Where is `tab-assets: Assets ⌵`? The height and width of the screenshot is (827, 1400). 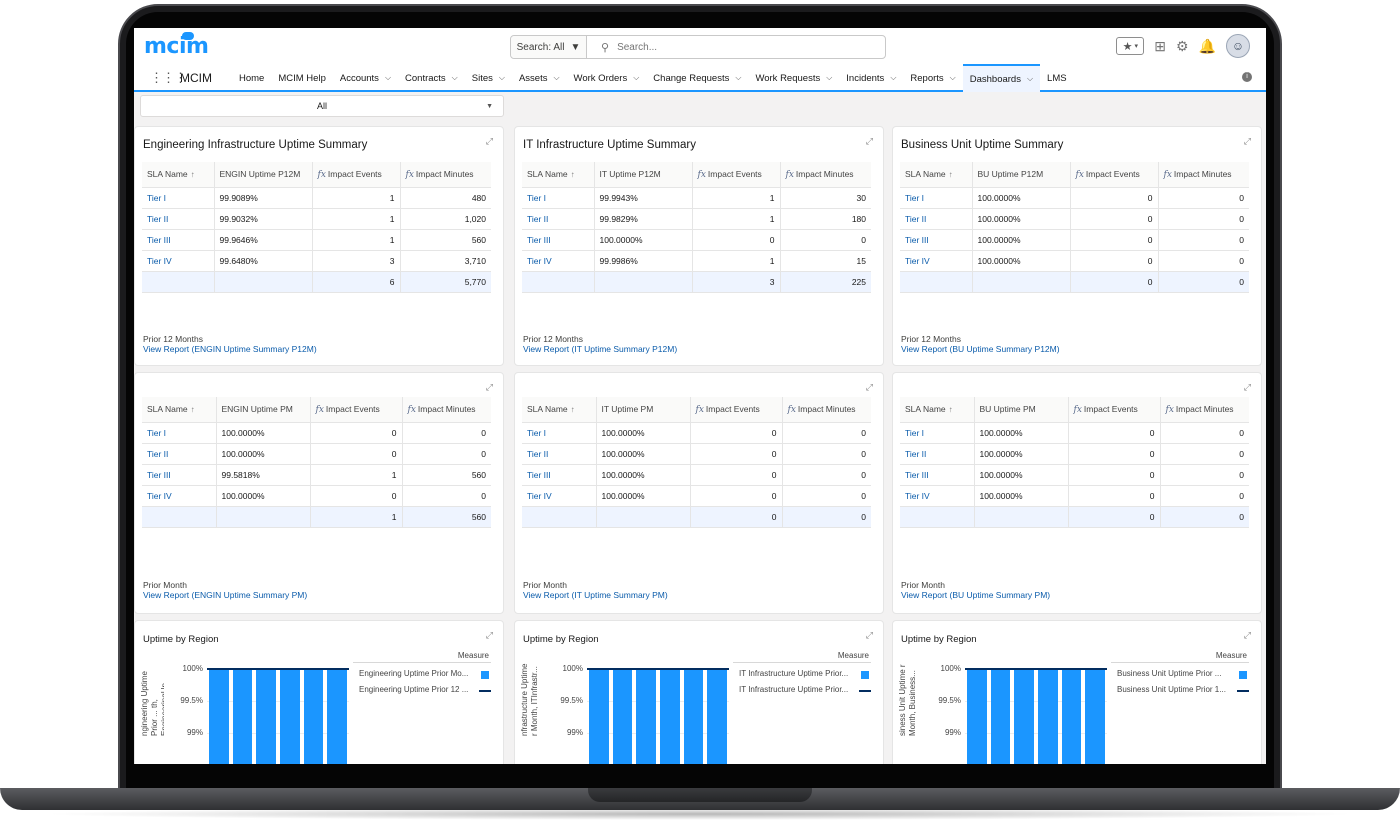 tab-assets: Assets ⌵ is located at coordinates (539, 78).